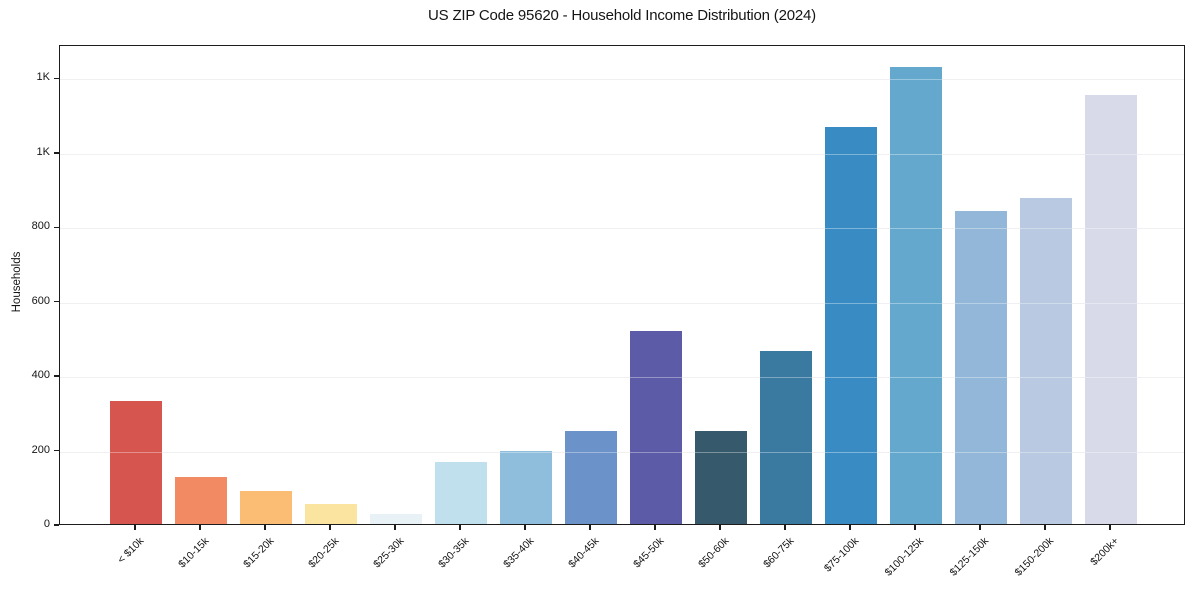  Describe the element at coordinates (916, 295) in the screenshot. I see `bar-$100-125k` at that location.